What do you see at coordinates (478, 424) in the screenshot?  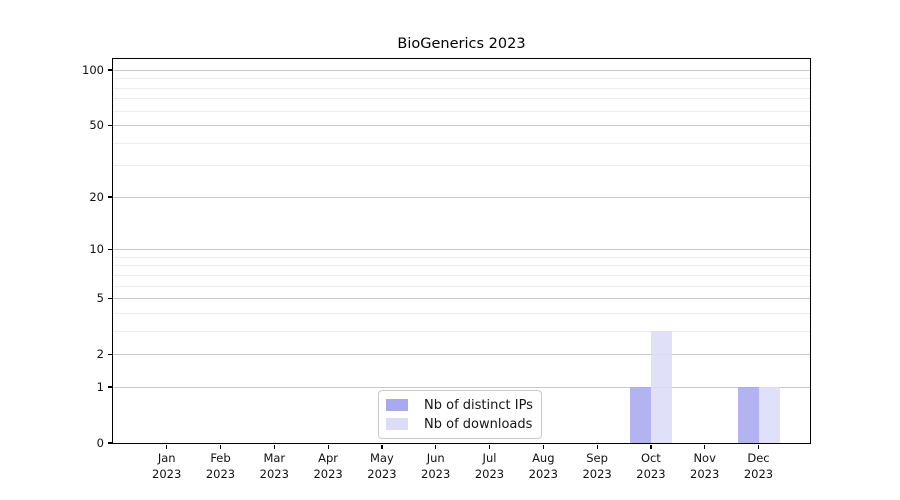 I see `legend-label-downloads: Nb of downloads` at bounding box center [478, 424].